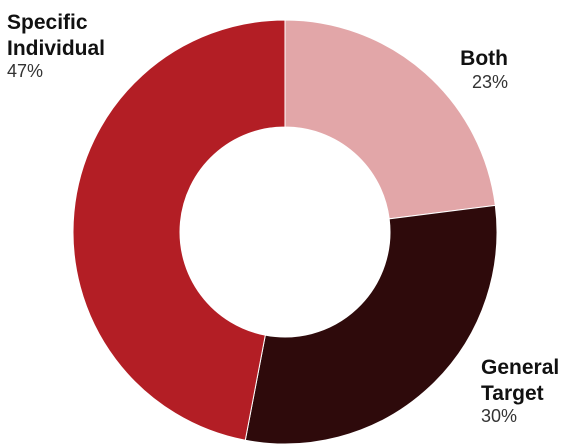 Image resolution: width=579 pixels, height=444 pixels. What do you see at coordinates (47, 22) in the screenshot?
I see `label-specific-individual-line1: Specific` at bounding box center [47, 22].